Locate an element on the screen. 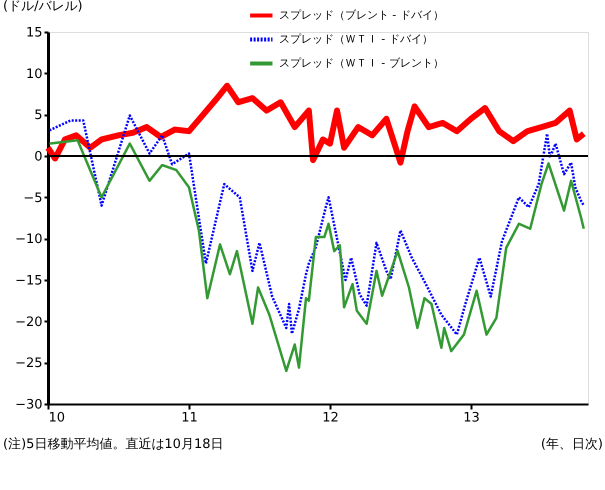 This screenshot has width=605, height=490. text: (注)5日移動平均値。直近は10月18日 is located at coordinates (113, 444).